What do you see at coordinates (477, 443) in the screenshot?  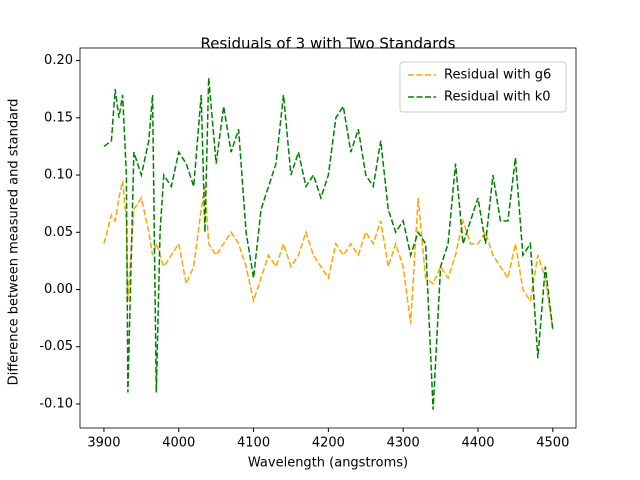 I see `x-tick-label: 4400` at bounding box center [477, 443].